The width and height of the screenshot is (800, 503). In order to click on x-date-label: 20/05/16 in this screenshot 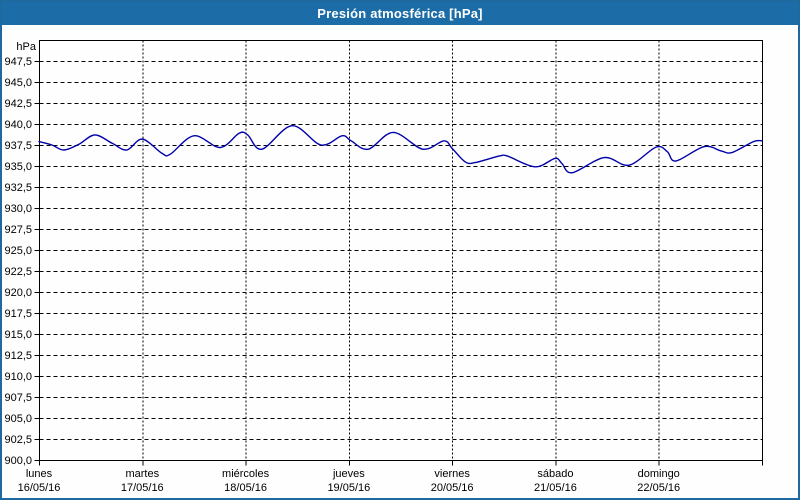, I will do `click(452, 488)`.